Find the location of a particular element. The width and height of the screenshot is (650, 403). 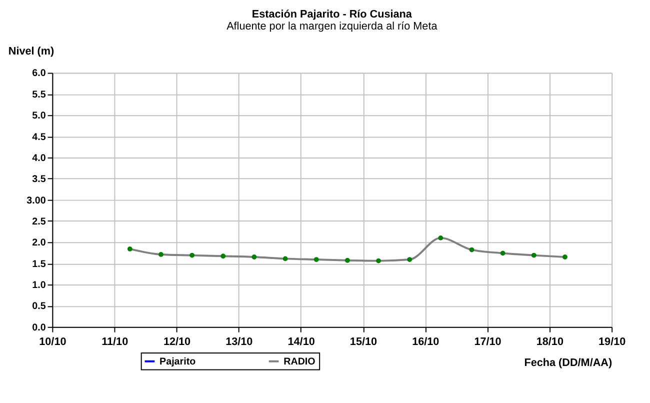

x-tick-label: 19/10 is located at coordinates (612, 342).